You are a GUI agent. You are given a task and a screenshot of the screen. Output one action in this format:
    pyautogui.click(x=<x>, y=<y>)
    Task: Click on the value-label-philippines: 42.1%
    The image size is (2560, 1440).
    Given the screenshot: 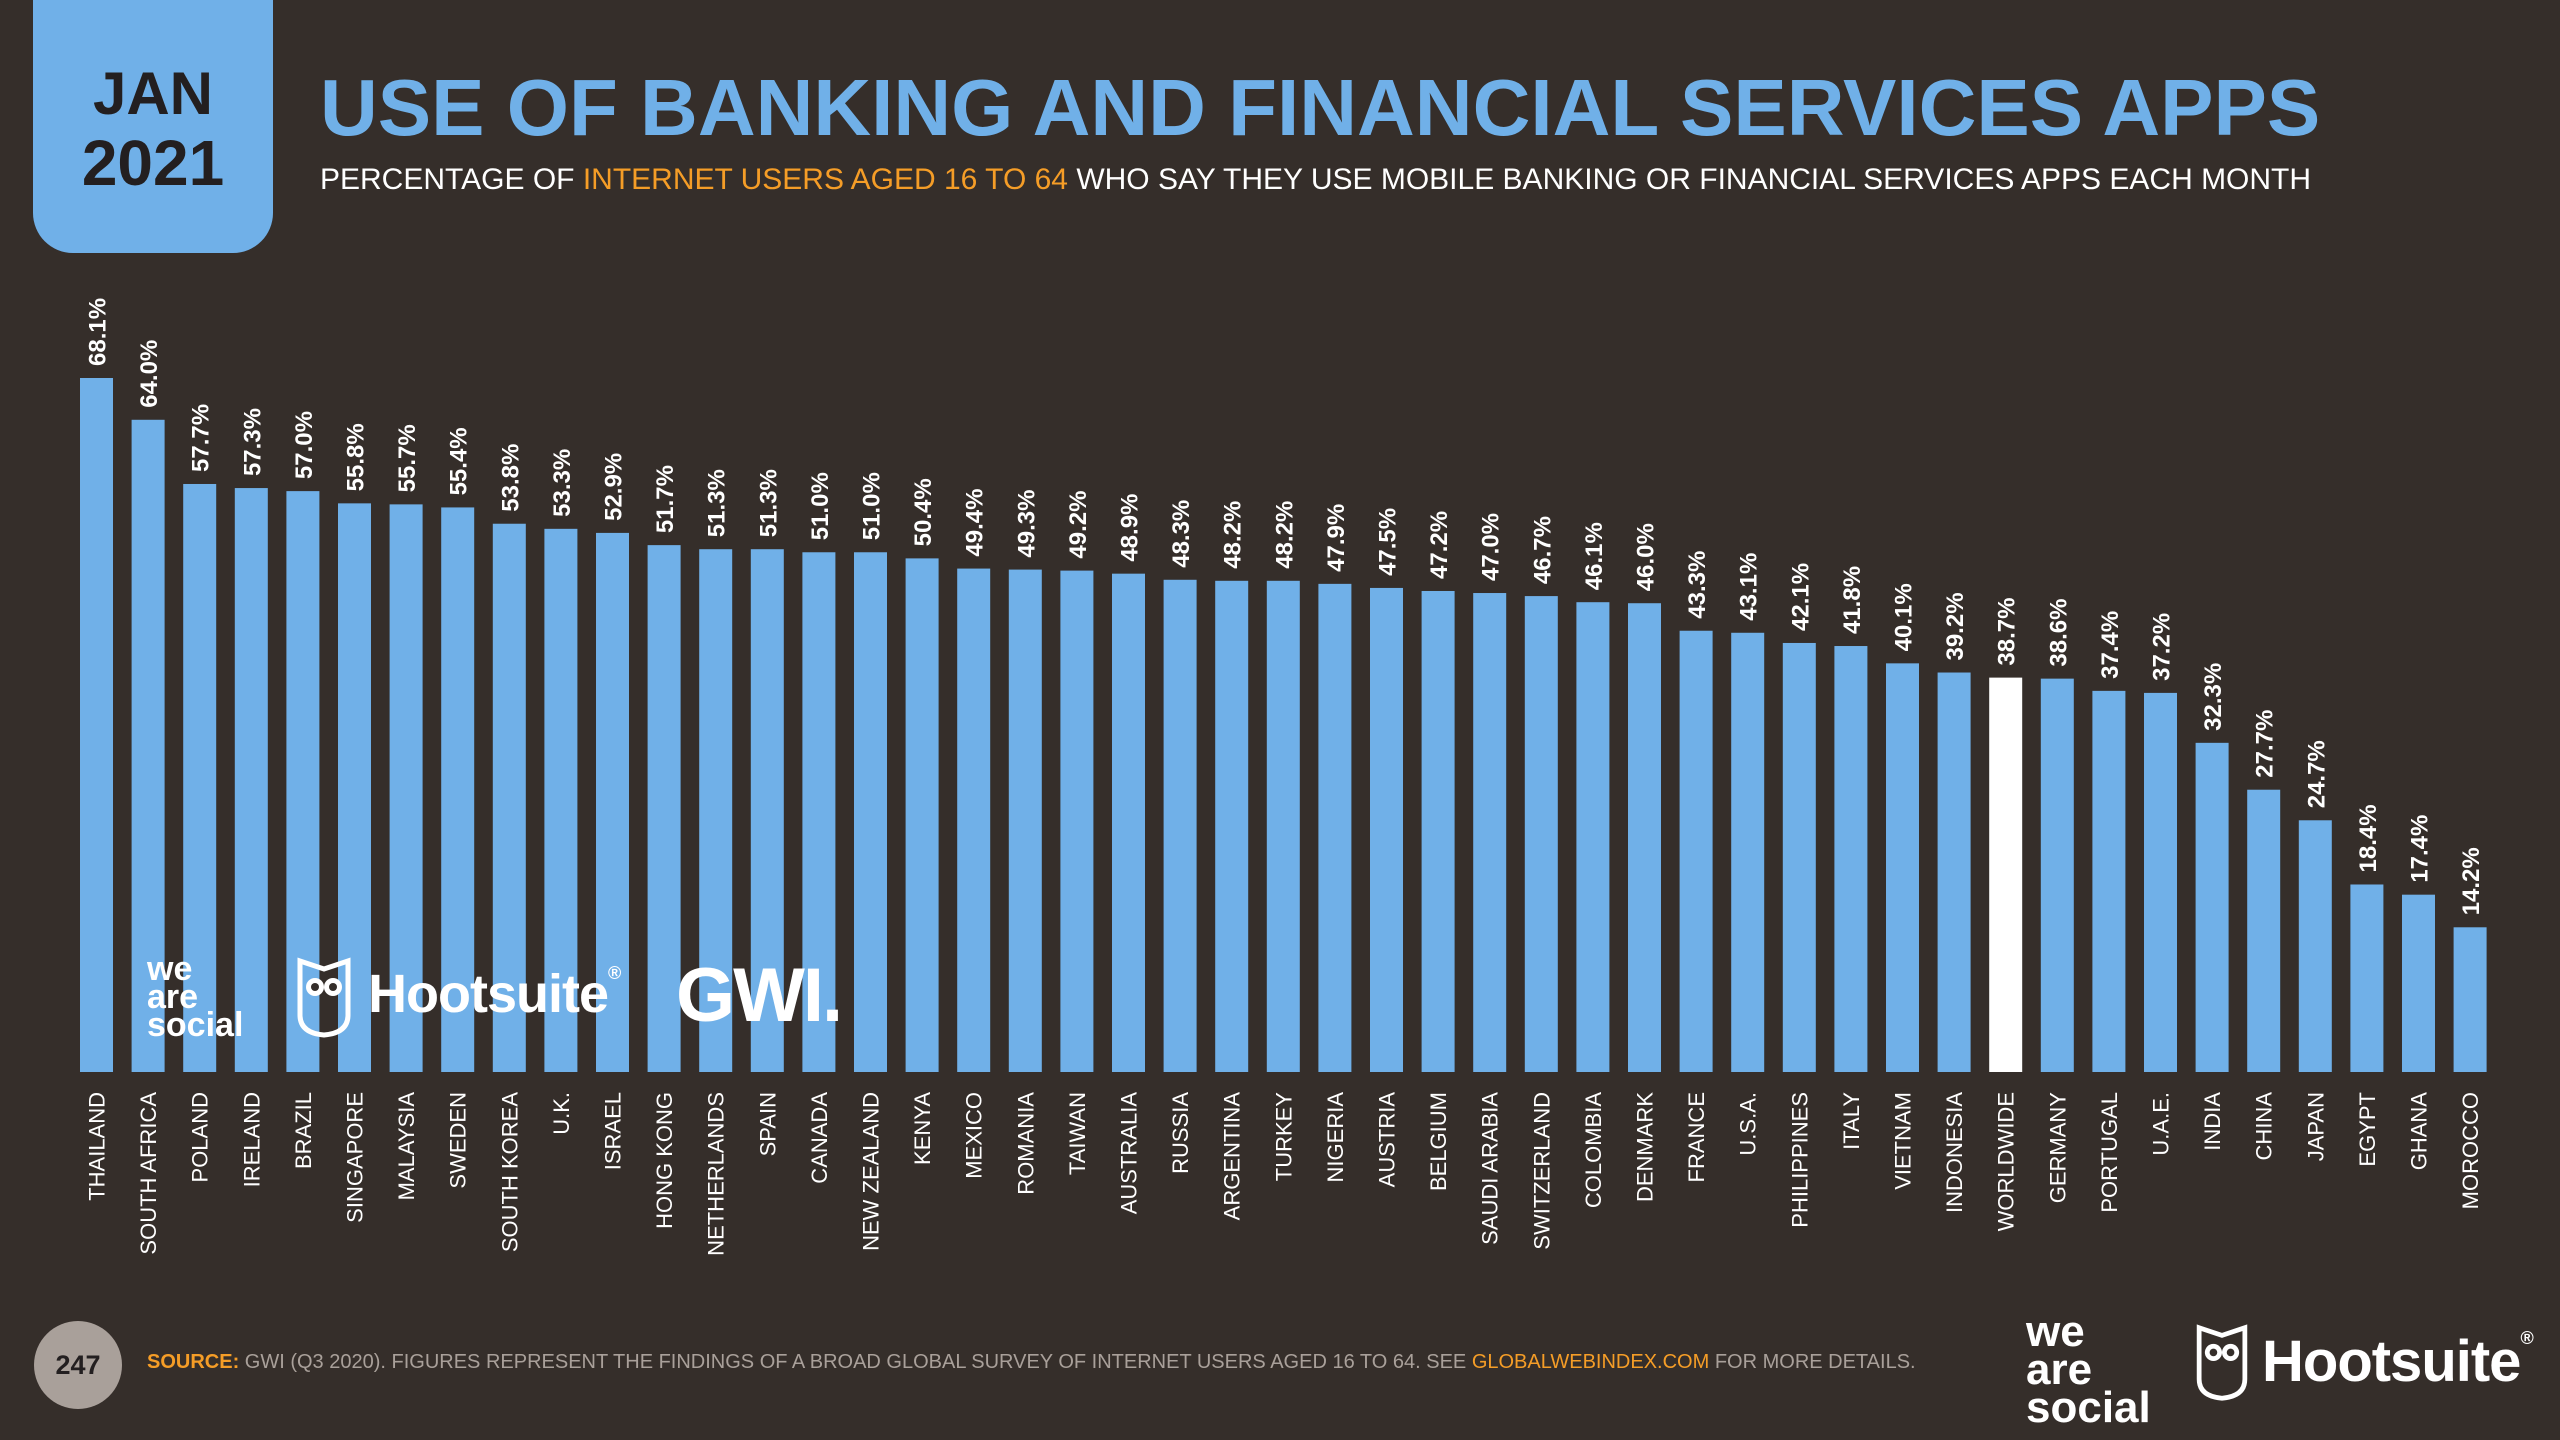 What is the action you would take?
    pyautogui.click(x=1800, y=597)
    